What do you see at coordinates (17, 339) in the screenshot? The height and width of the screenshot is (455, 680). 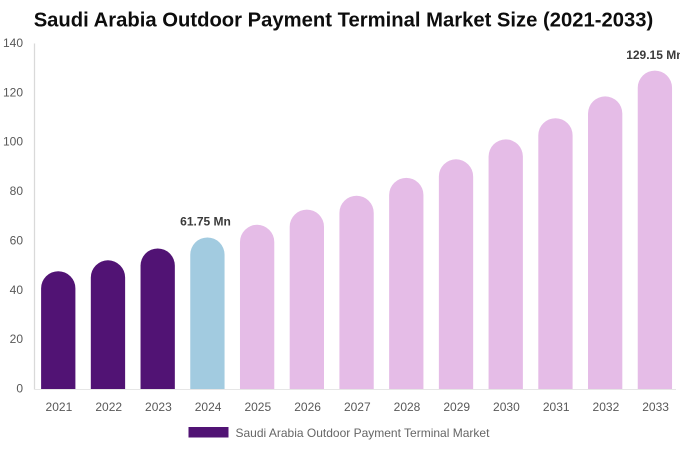 I see `svg-text: 20` at bounding box center [17, 339].